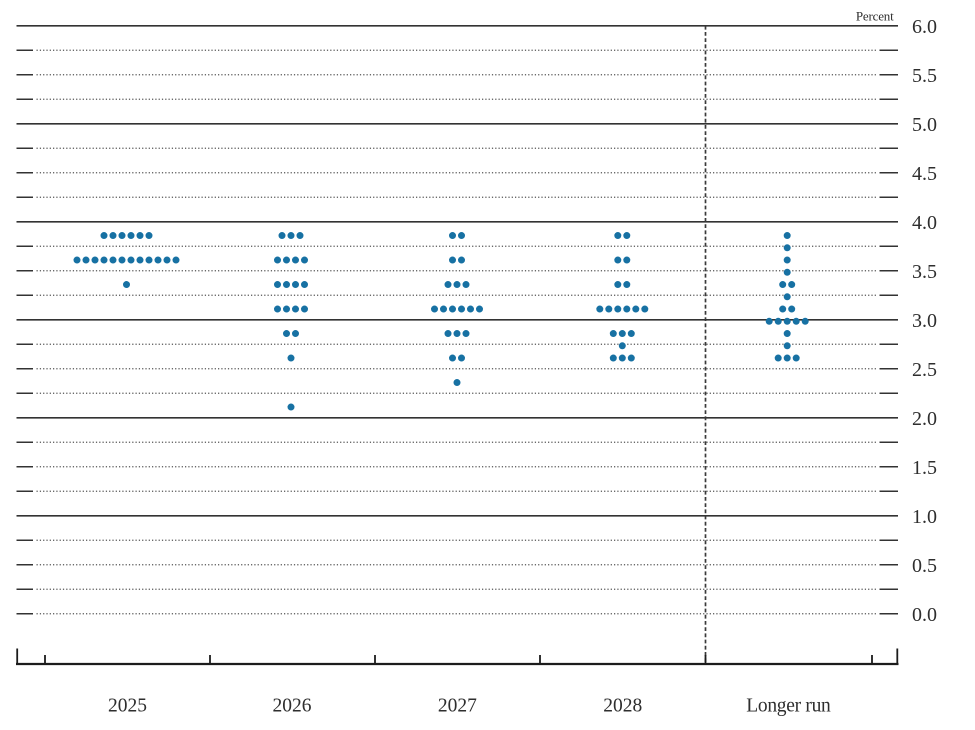  What do you see at coordinates (924, 272) in the screenshot?
I see `svg-text: 3.5` at bounding box center [924, 272].